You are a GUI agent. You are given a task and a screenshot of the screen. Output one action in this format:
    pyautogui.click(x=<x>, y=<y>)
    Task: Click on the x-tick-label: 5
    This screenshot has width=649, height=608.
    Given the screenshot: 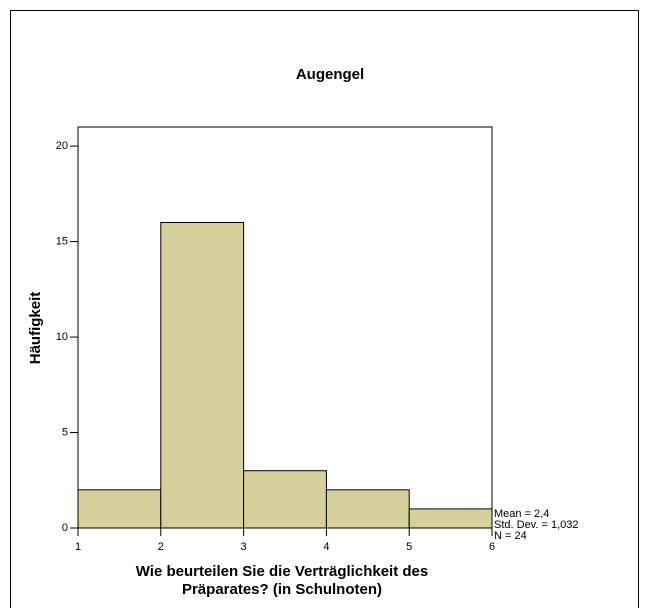 What is the action you would take?
    pyautogui.click(x=409, y=547)
    